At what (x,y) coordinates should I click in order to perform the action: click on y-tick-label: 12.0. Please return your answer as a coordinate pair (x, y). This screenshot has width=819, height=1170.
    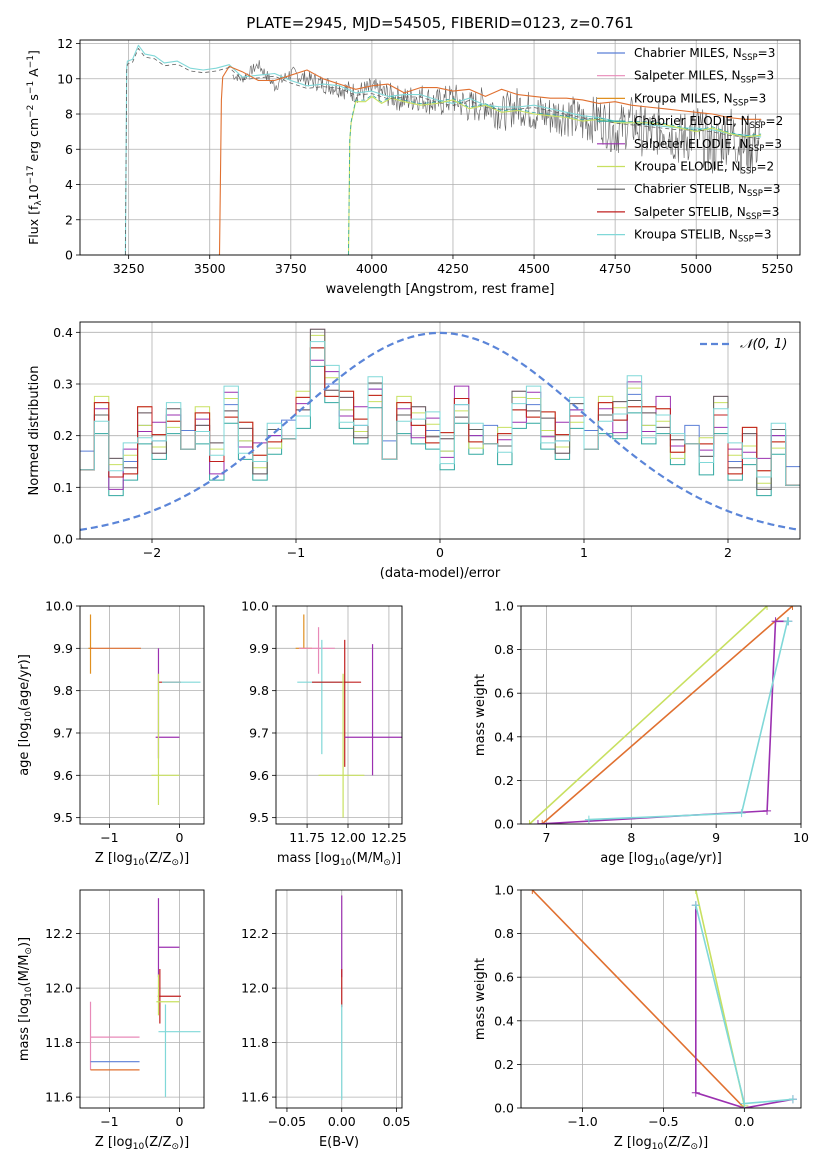
    Looking at the image, I should click on (255, 988).